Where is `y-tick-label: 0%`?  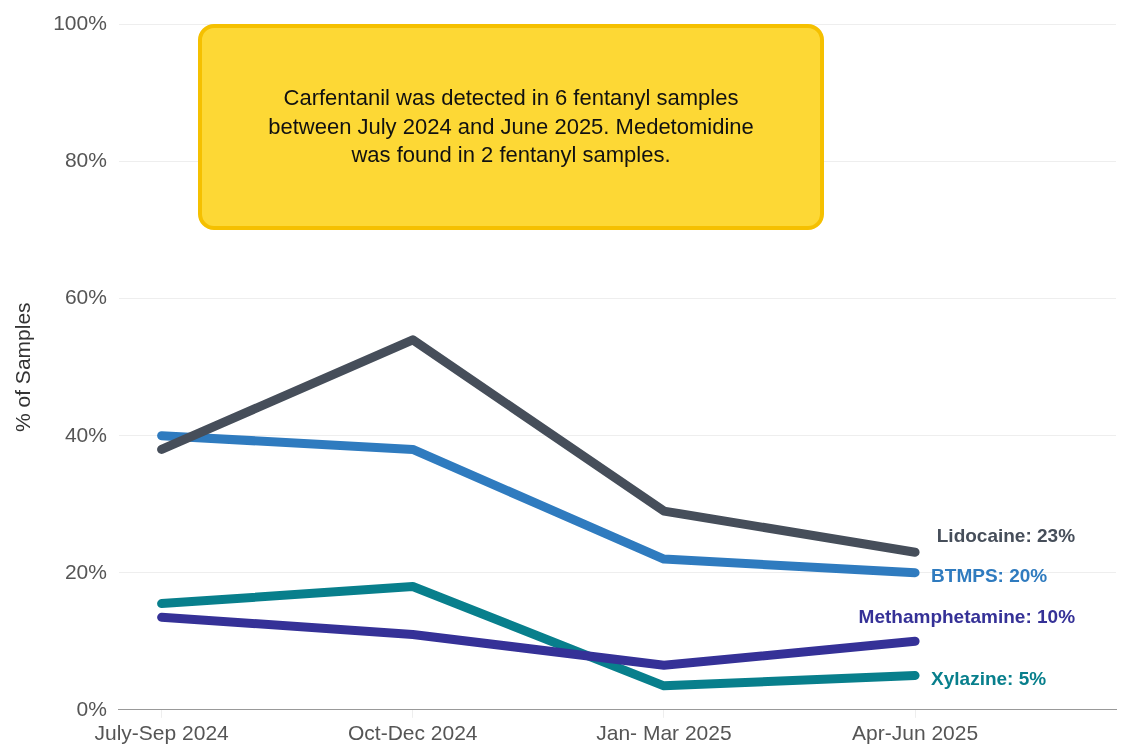
y-tick-label: 0% is located at coordinates (91, 708).